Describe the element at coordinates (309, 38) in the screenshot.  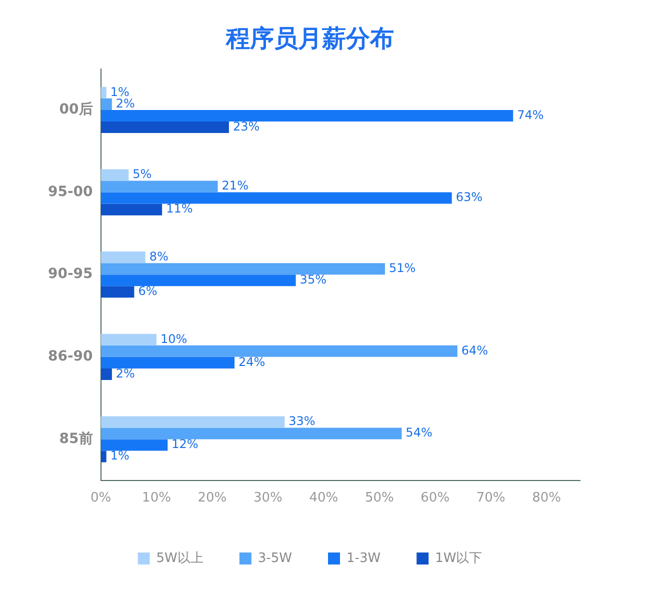
I see `chart-title: 程序员月薪分布` at that location.